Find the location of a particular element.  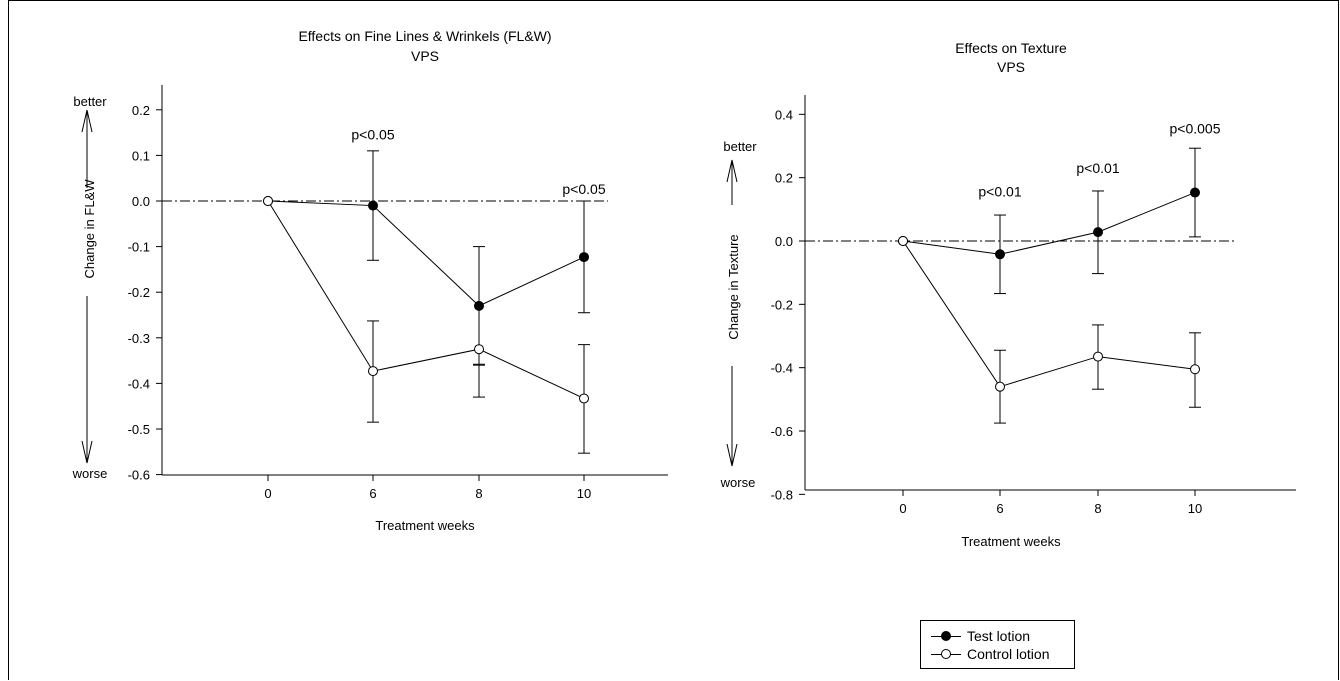

y-tick-label: 0.4 is located at coordinates (784, 114).